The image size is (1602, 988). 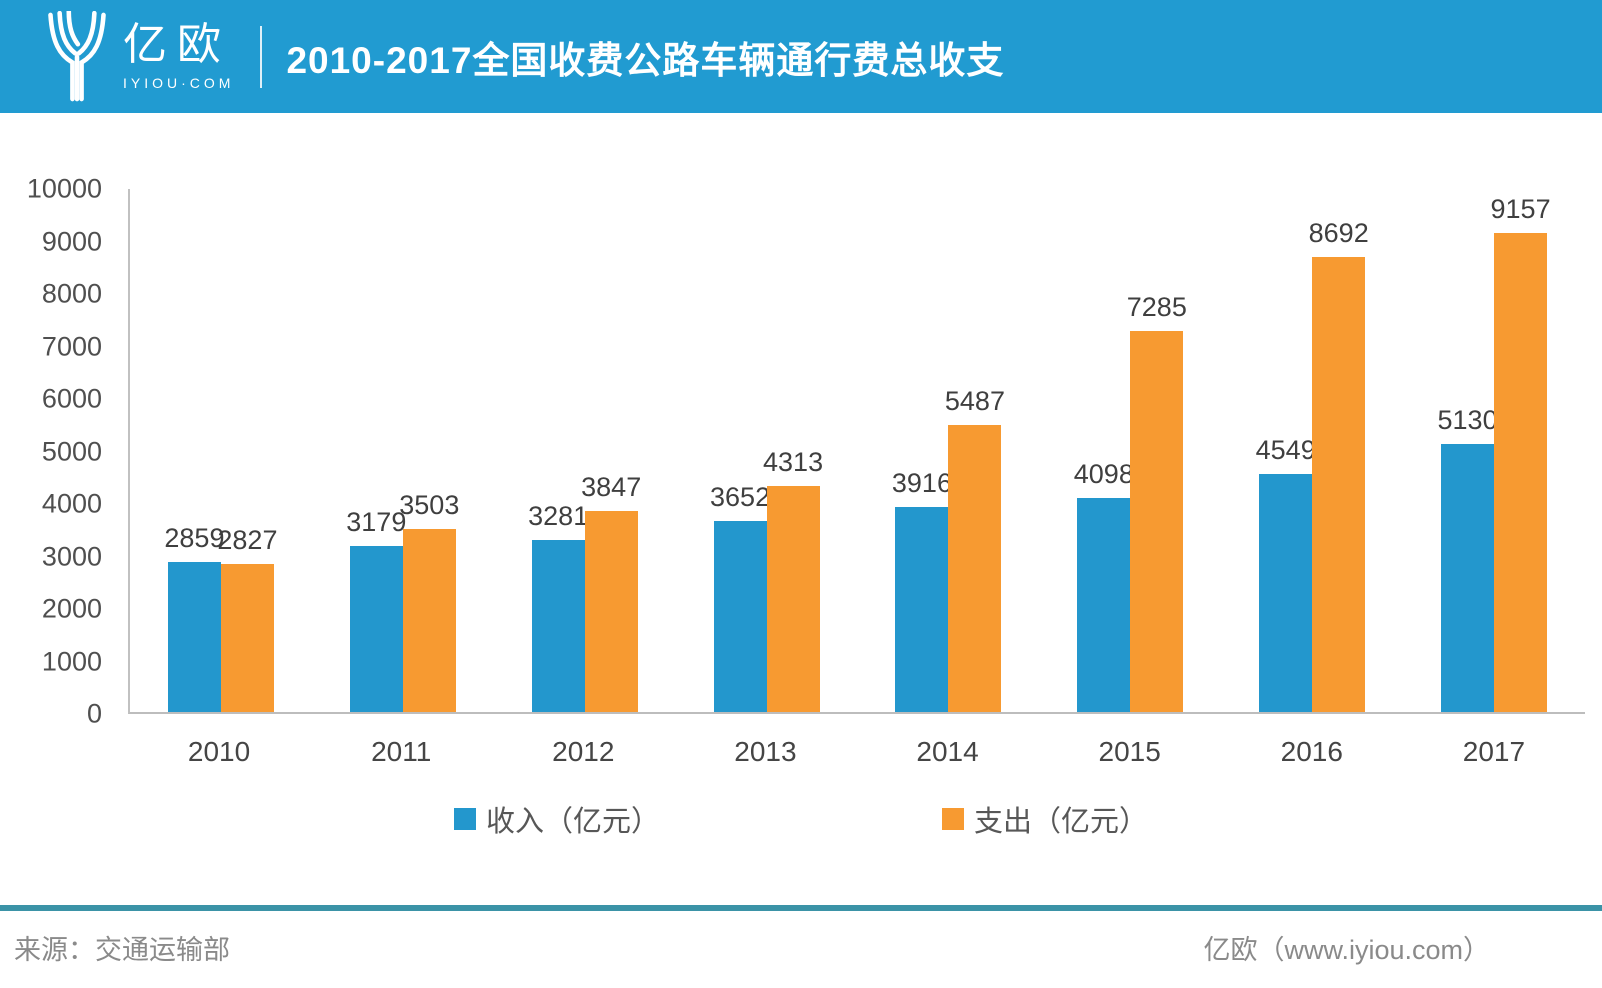 I want to click on bar-收入（亿元）-2014, so click(x=922, y=609).